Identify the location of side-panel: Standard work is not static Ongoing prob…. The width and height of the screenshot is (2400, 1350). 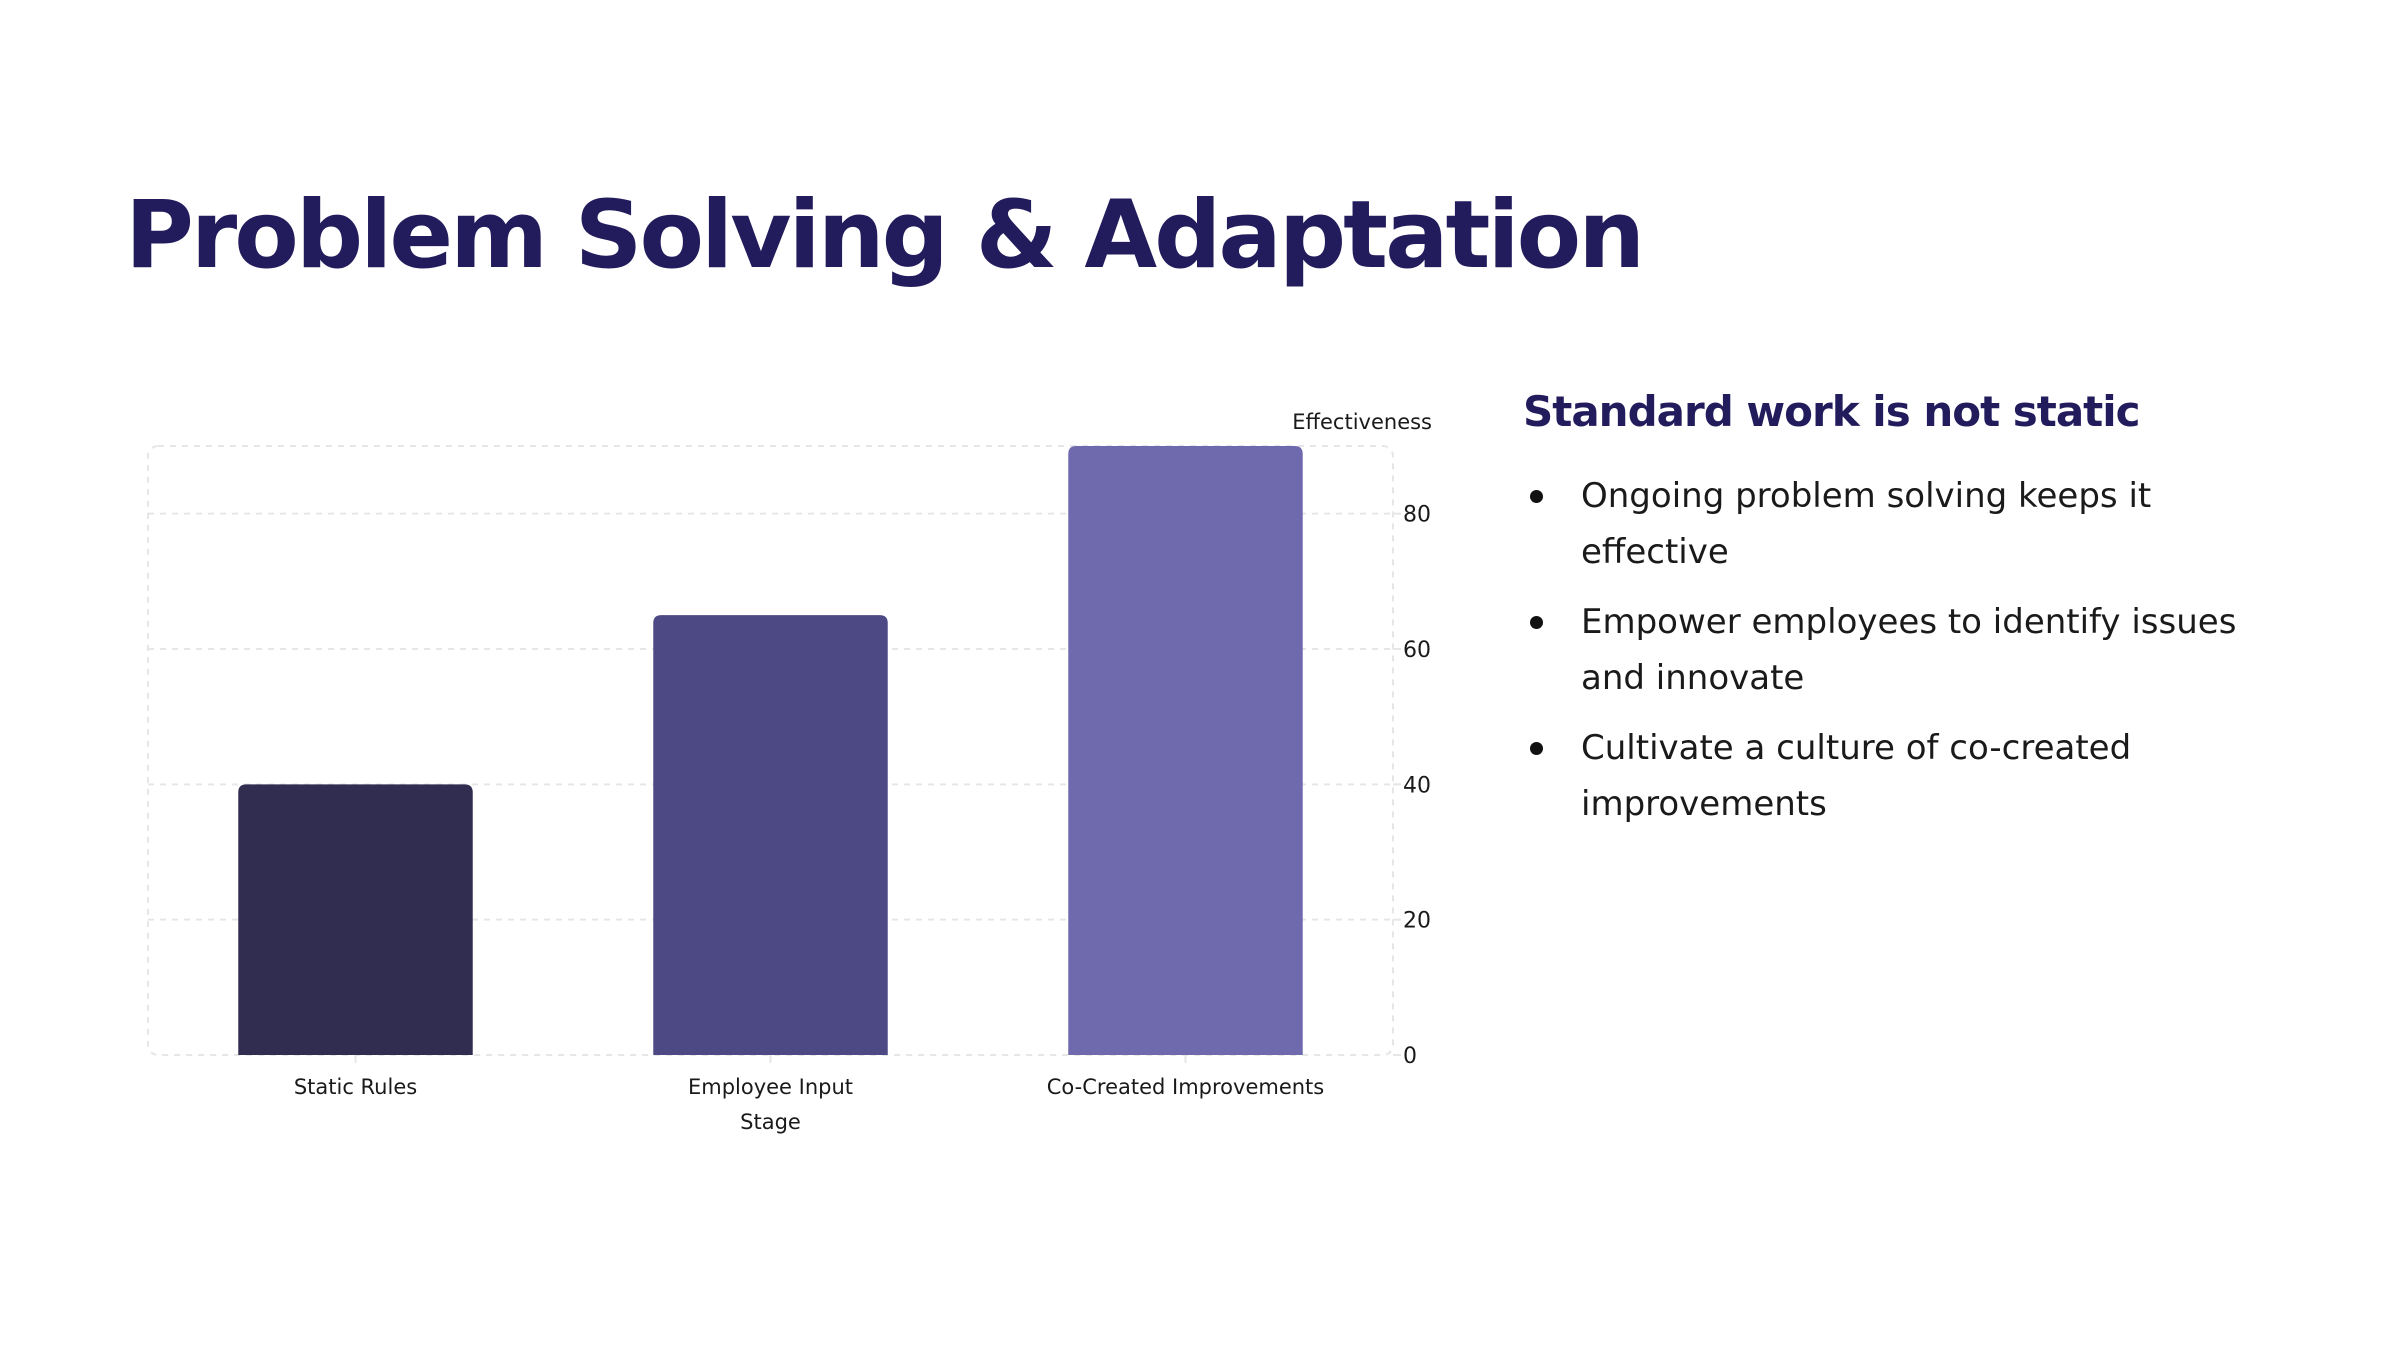
(1923, 615).